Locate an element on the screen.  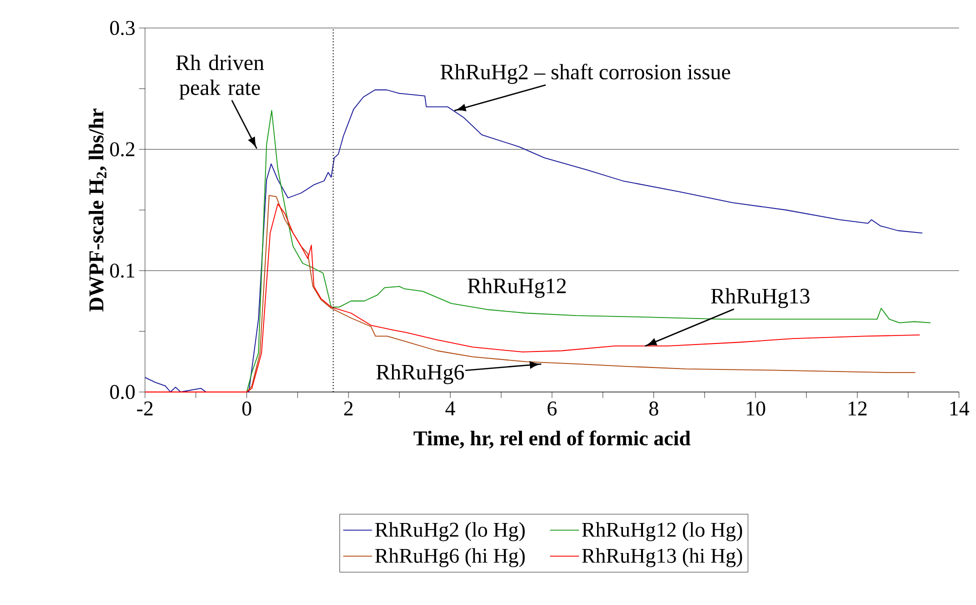
legend-label: RhRuHg13 (hi Hg) is located at coordinates (662, 558).